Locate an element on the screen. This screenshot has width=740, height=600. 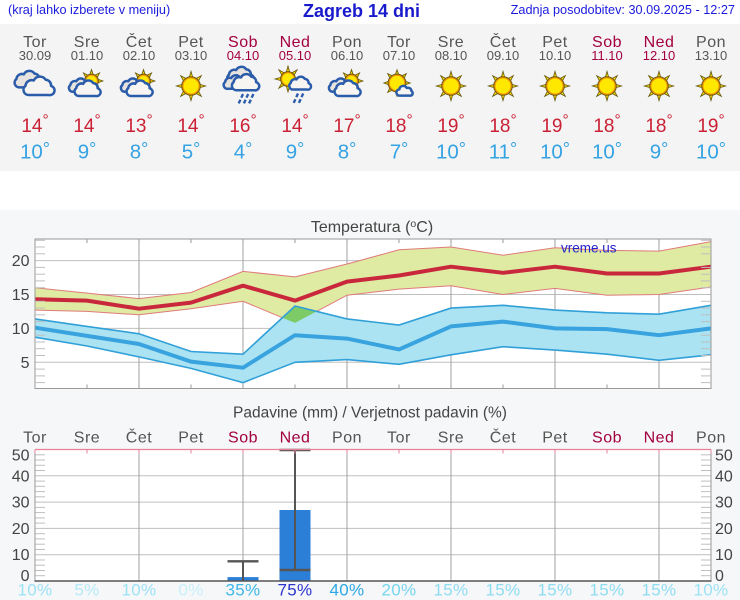
svg-text: 15 is located at coordinates (21, 295).